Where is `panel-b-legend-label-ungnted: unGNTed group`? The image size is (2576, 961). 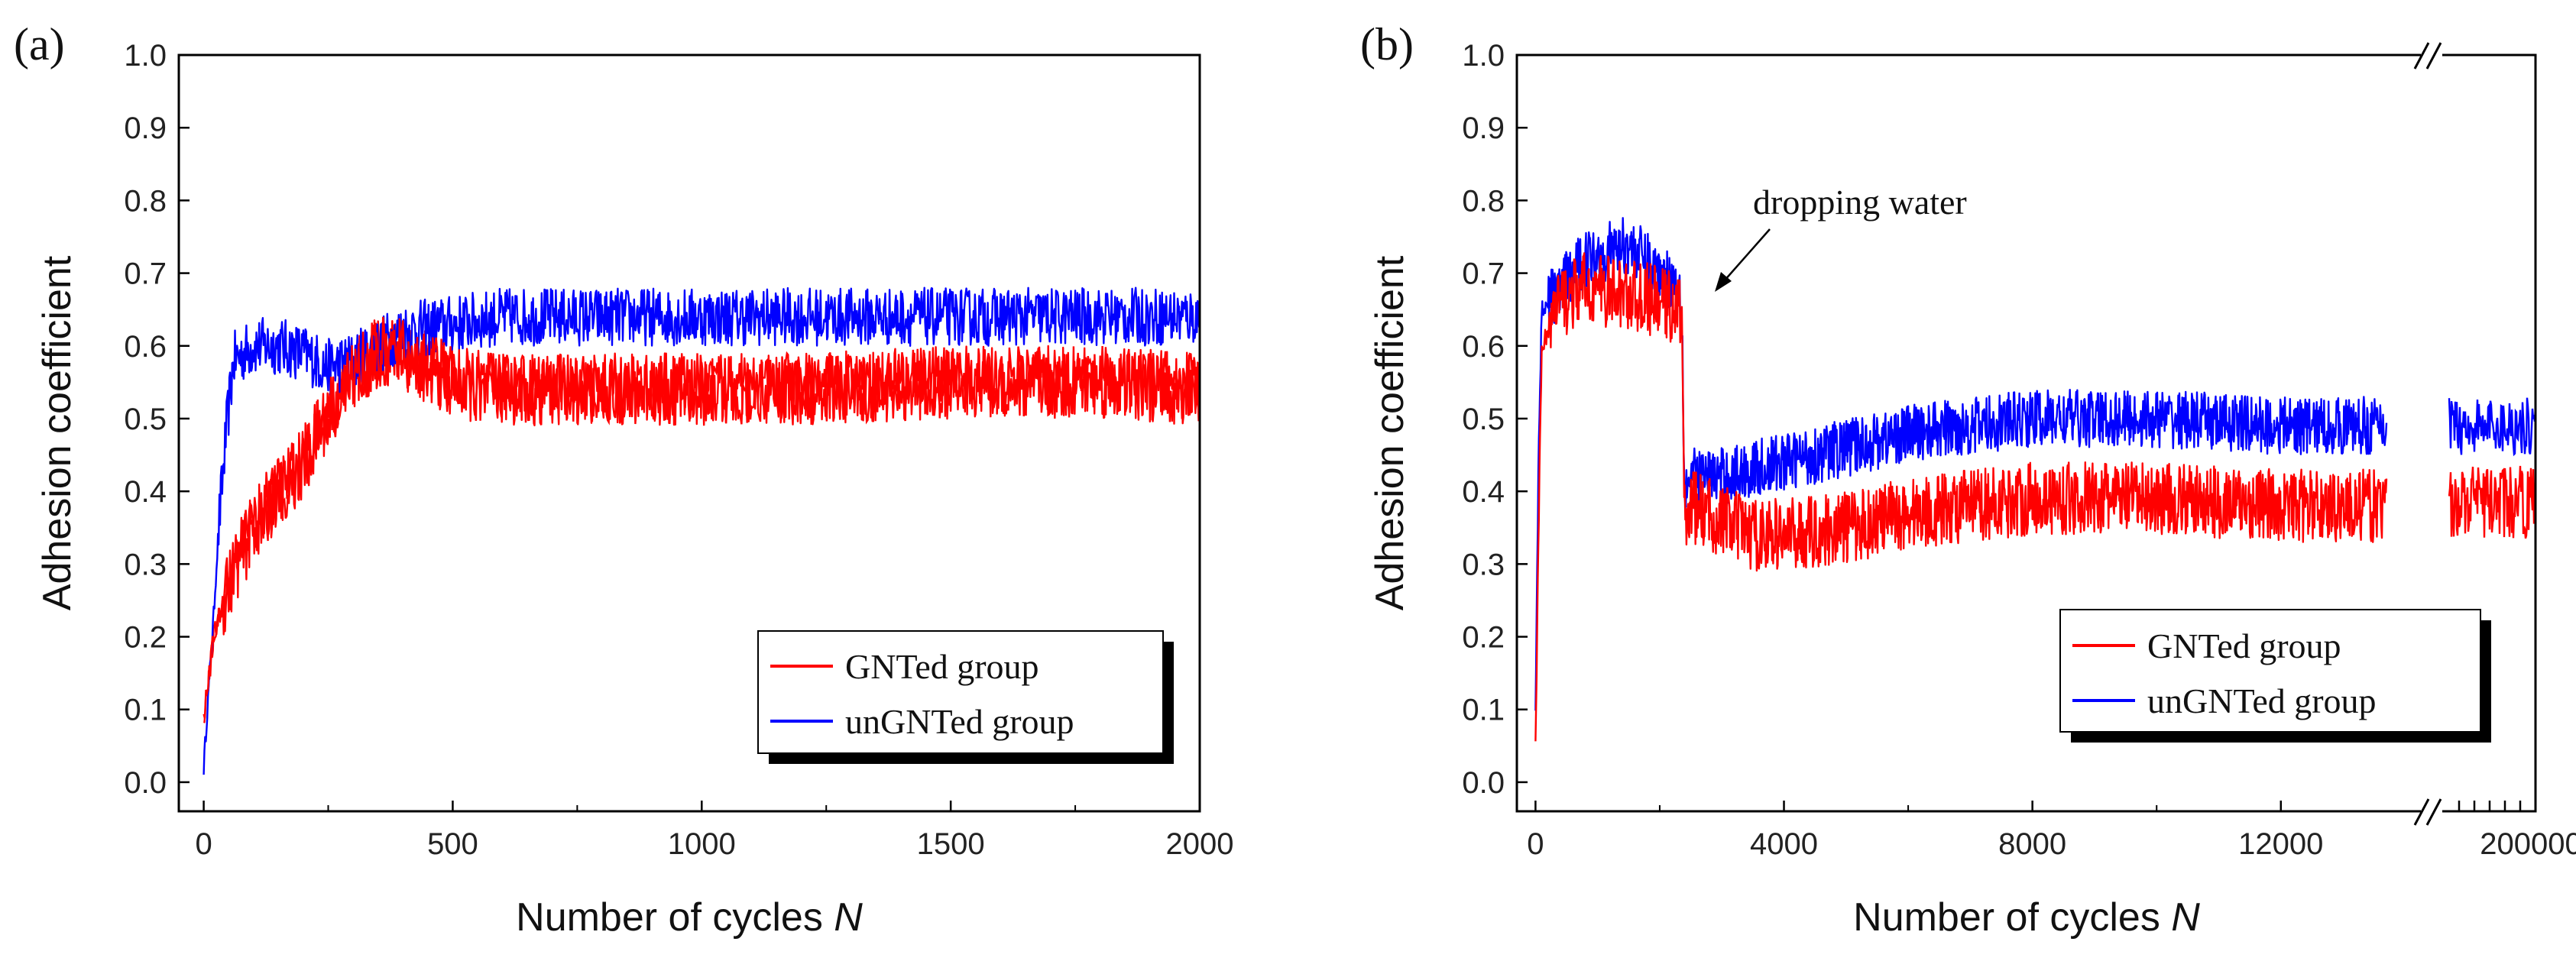
panel-b-legend-label-ungnted: unGNTed group is located at coordinates (2262, 700).